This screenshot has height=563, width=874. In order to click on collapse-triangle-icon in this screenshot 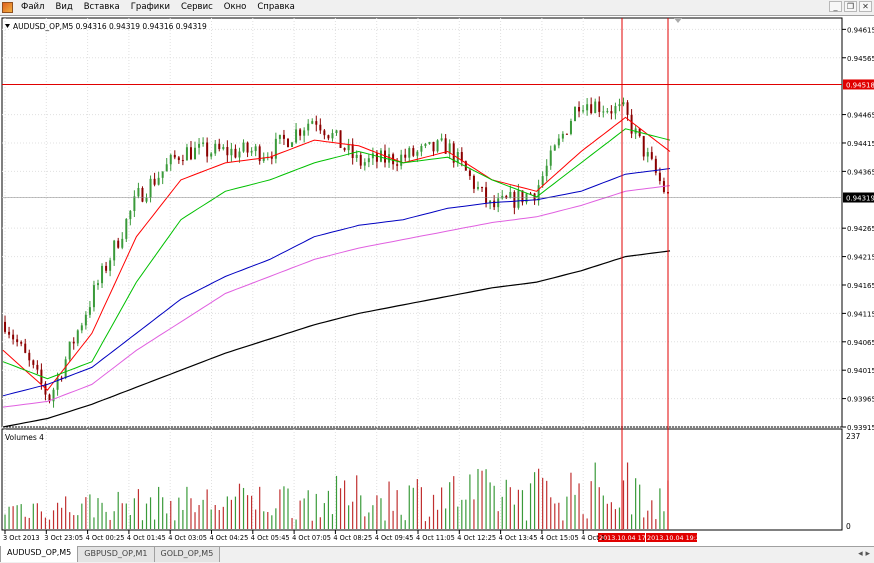, I will do `click(7, 26)`.